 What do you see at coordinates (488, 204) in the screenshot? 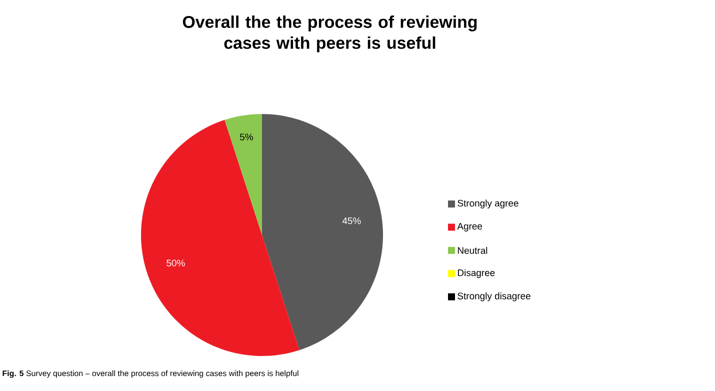
I see `legend-label: Strongly agree` at bounding box center [488, 204].